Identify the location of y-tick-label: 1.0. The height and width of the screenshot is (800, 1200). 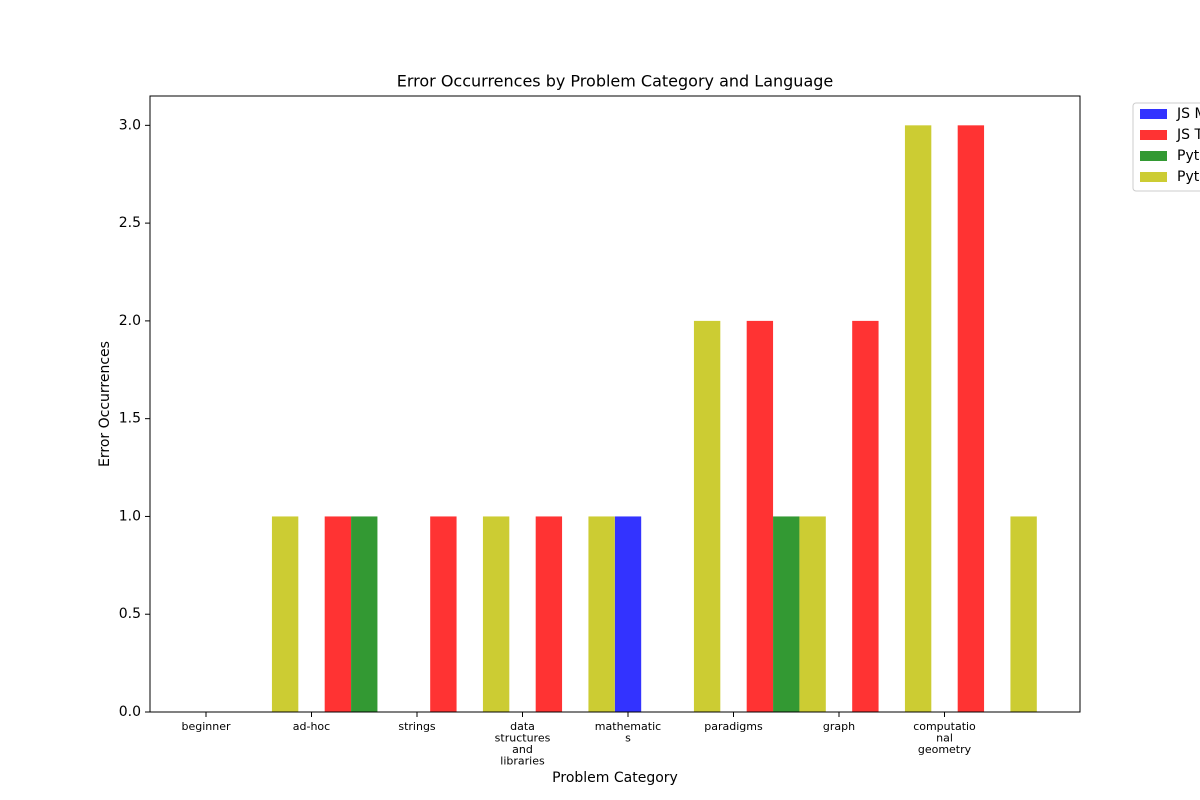
(130, 516).